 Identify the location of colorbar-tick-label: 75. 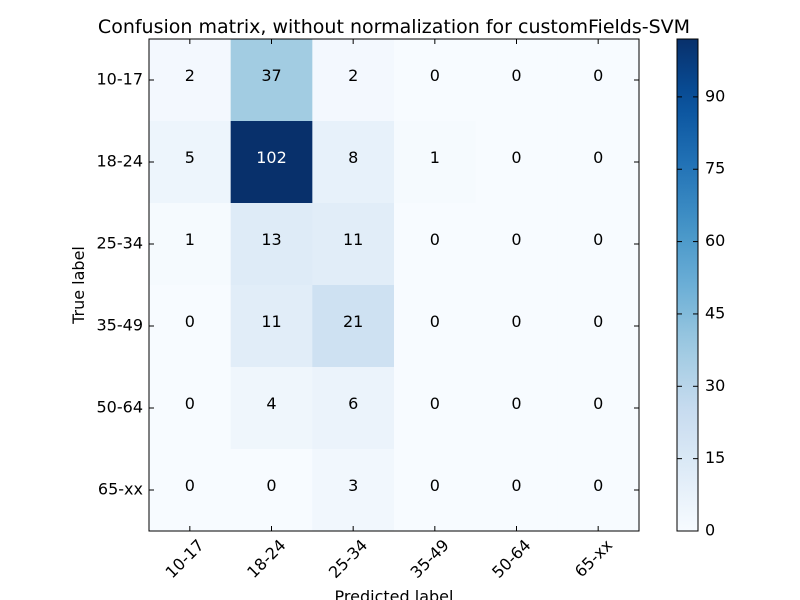
(715, 168).